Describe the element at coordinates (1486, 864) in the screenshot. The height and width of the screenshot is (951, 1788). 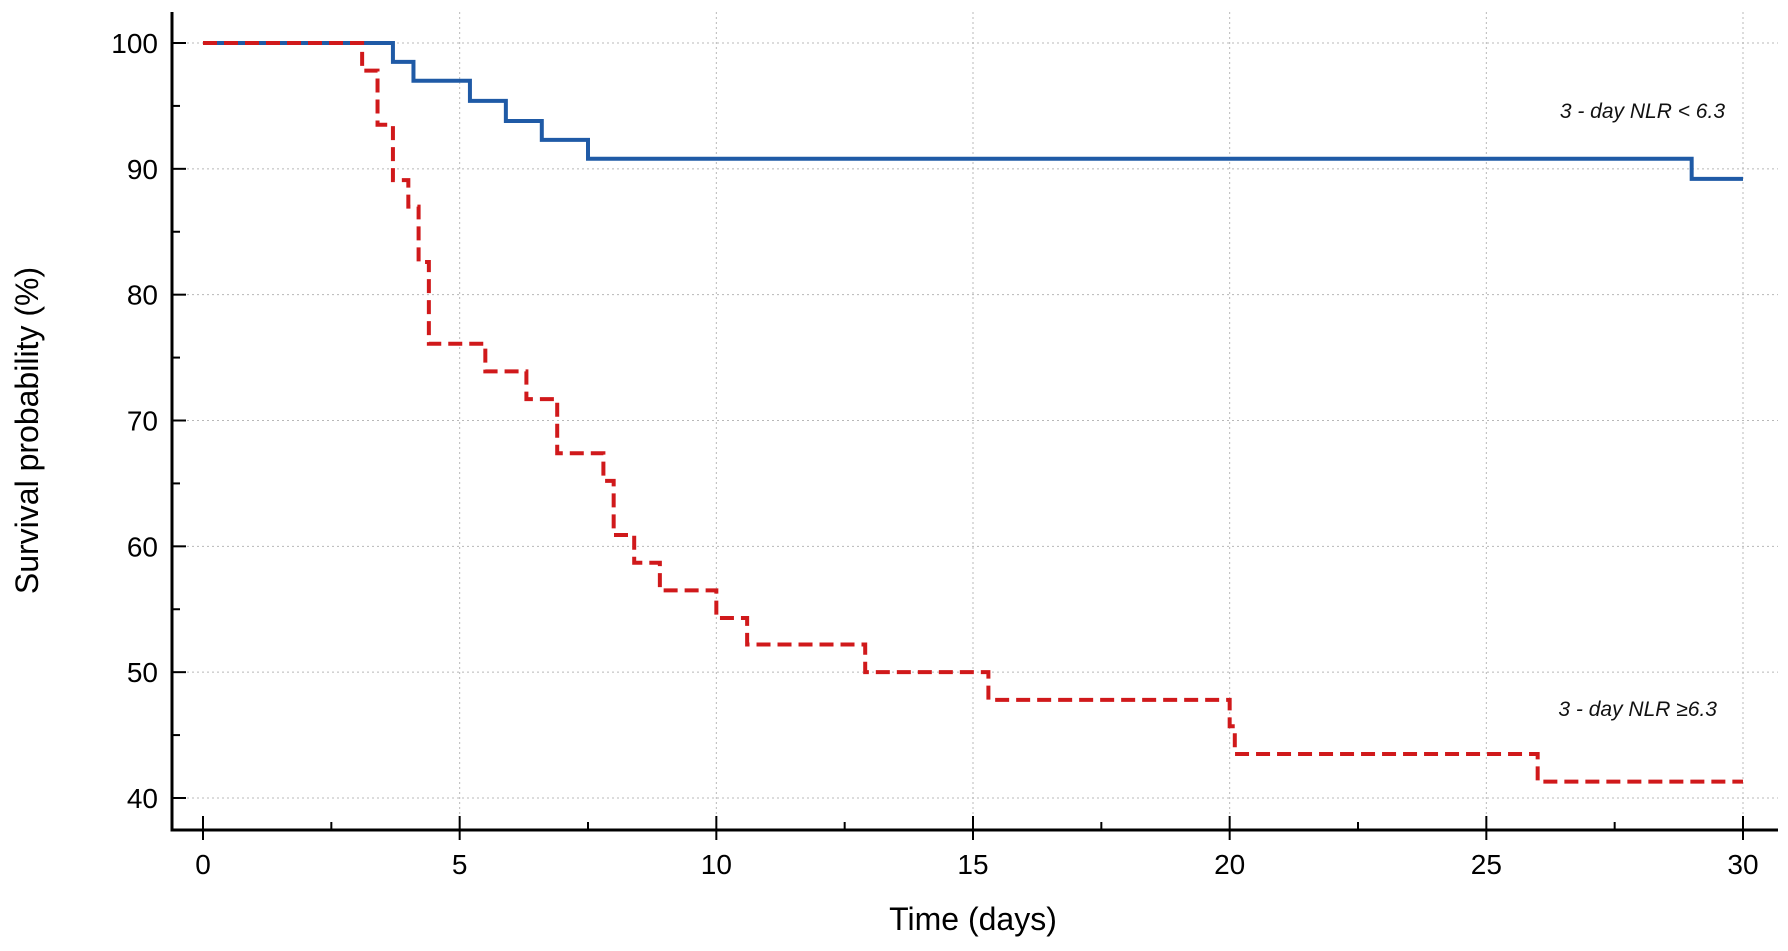
I see `x-tick-label: 25` at that location.